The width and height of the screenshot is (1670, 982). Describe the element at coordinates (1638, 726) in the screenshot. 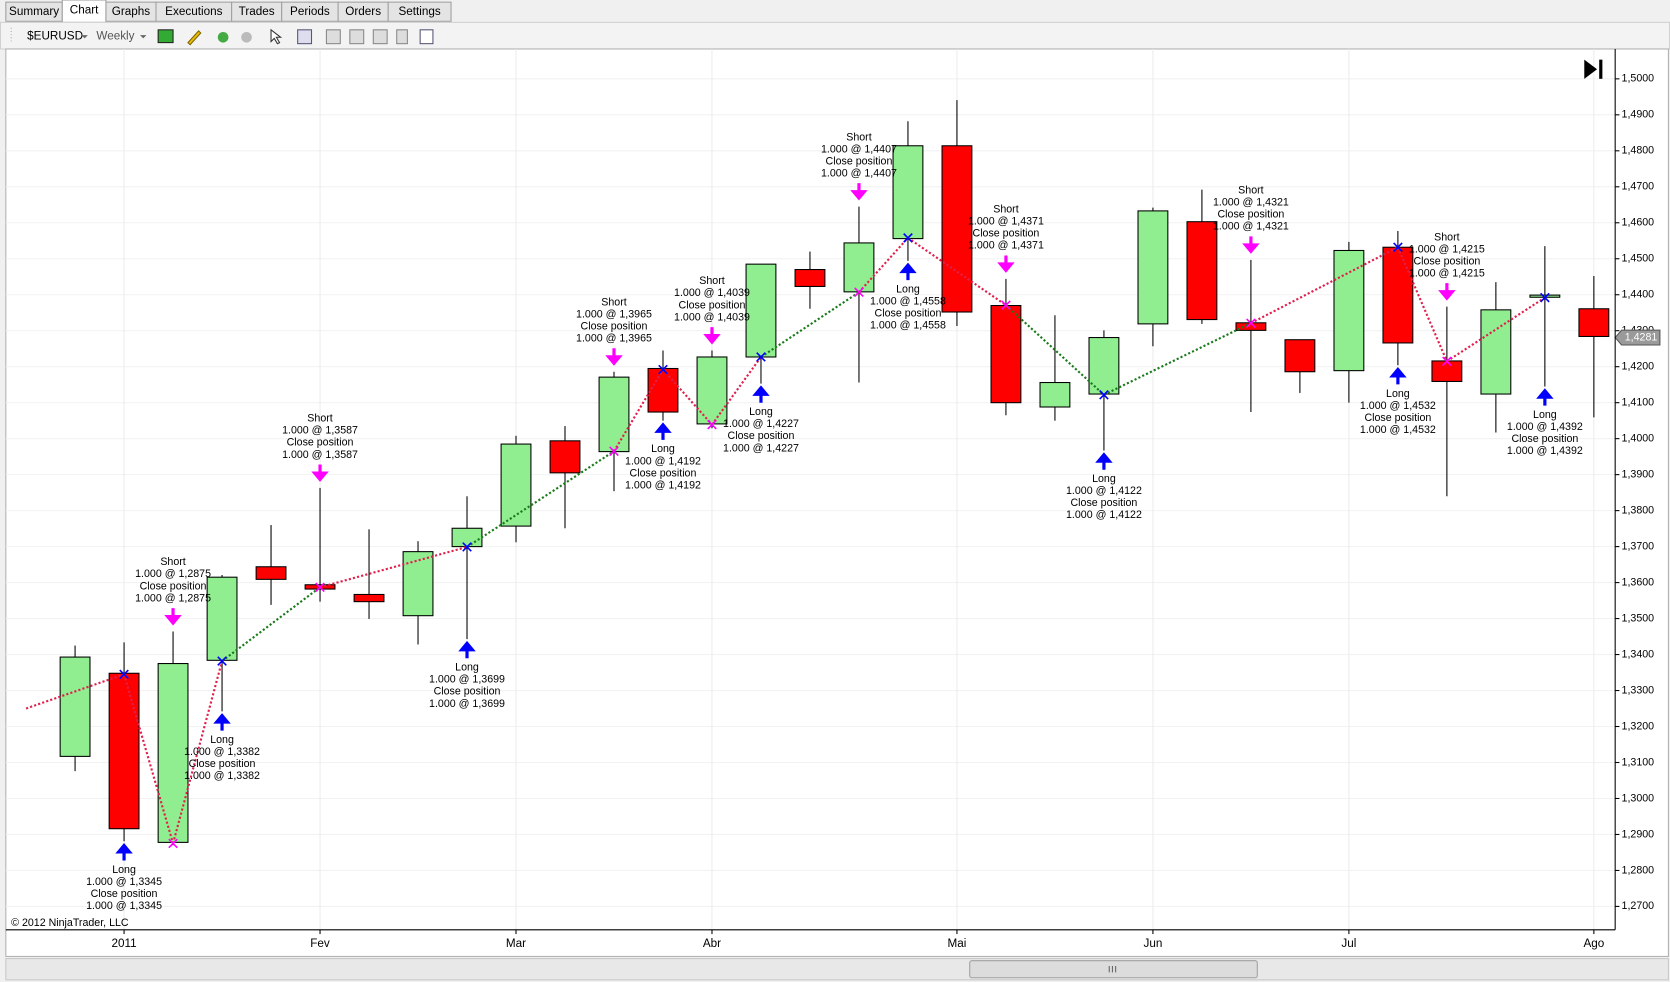

I see `y-tick-label: 1,3200` at that location.